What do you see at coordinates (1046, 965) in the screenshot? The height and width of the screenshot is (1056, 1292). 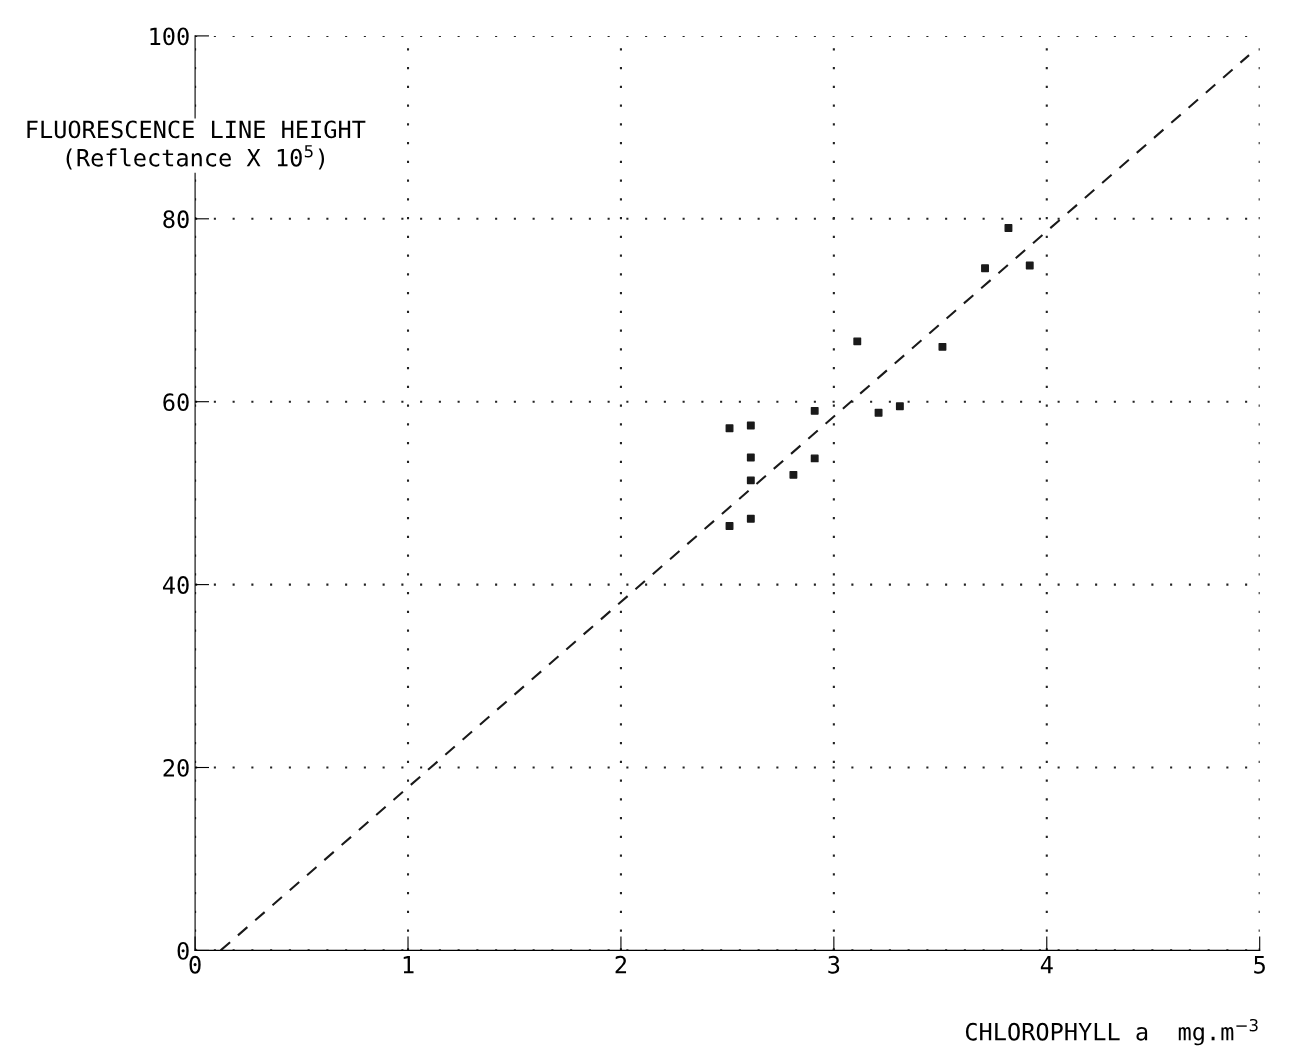 I see `x-tick-label: 4` at bounding box center [1046, 965].